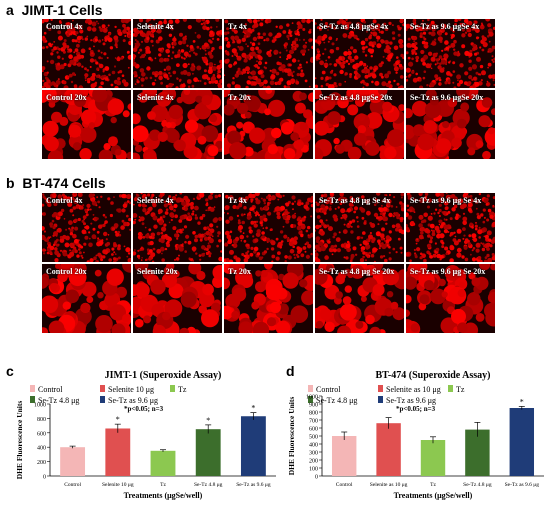 The image size is (550, 513). Describe the element at coordinates (163, 375) in the screenshot. I see `chart-title: JIMT-1 (Superoxide Assay)` at that location.